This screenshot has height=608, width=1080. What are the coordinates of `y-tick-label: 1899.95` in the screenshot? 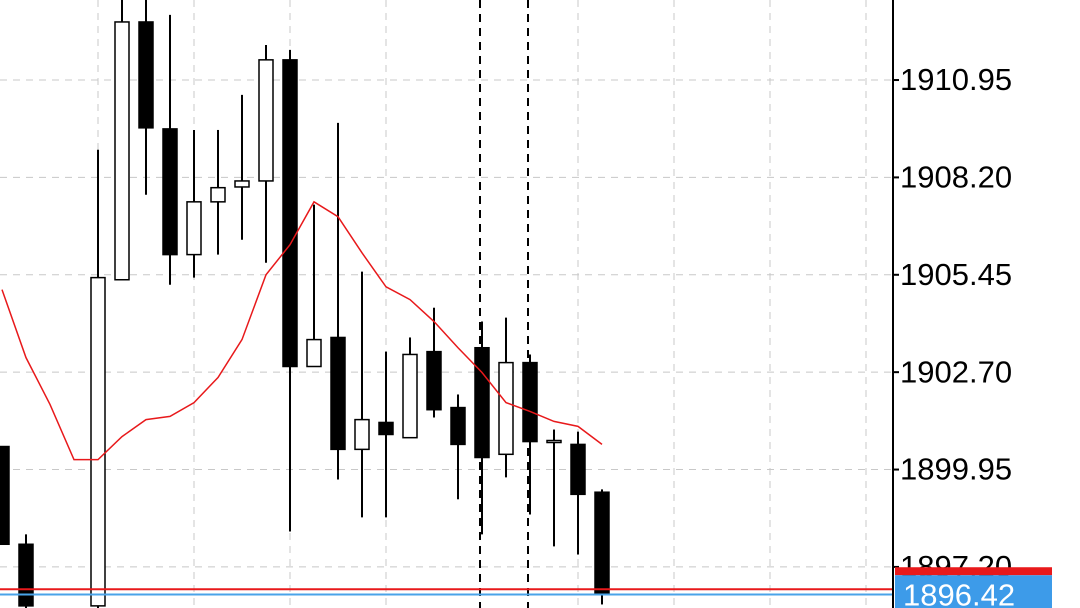 It's located at (956, 469).